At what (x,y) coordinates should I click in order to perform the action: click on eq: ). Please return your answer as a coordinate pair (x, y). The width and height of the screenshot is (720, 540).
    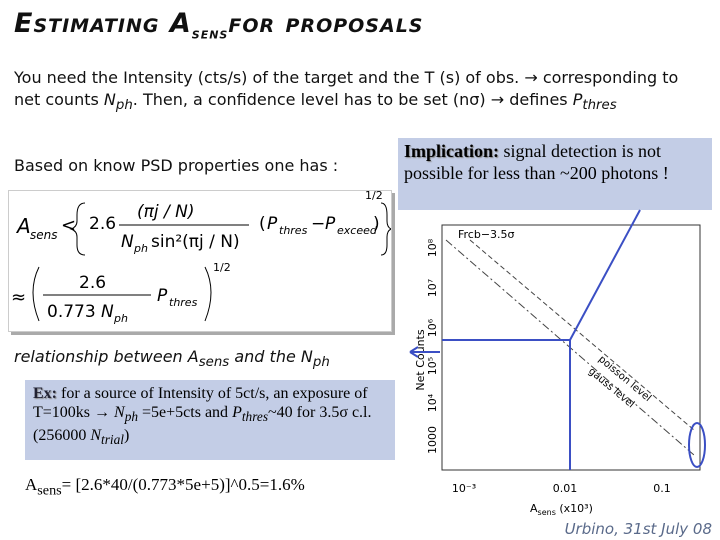
    Looking at the image, I should click on (376, 224).